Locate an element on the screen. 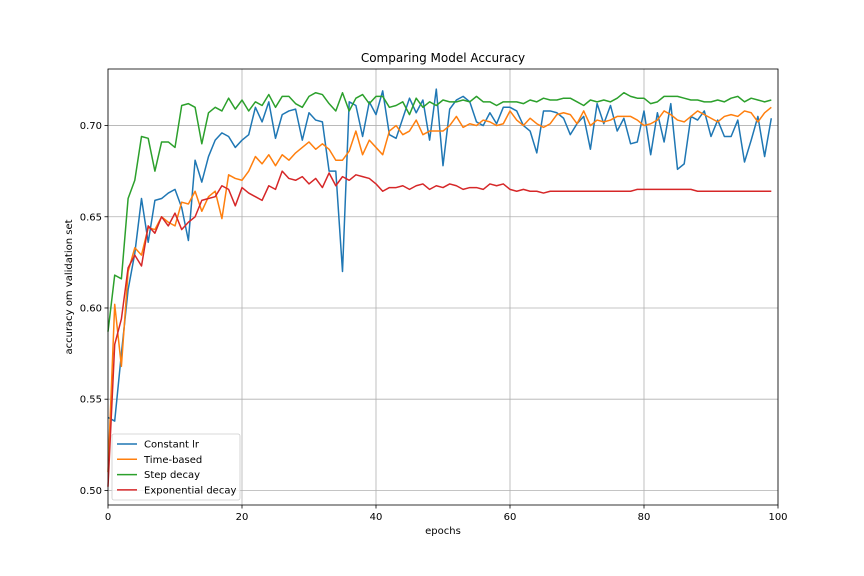  y-axis-ticks: 0.50 0.55 0.60 0.65 0.70 is located at coordinates (94, 309).